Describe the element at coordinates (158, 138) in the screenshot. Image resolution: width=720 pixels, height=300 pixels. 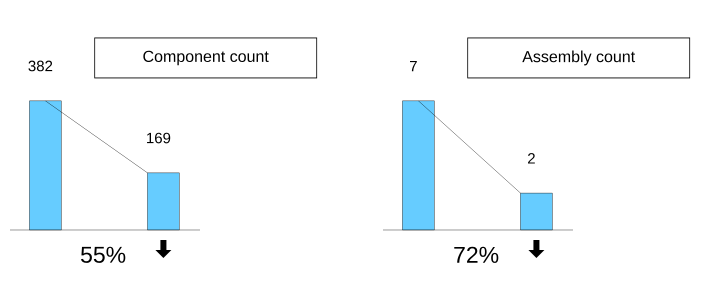
I see `data-label: 169` at that location.